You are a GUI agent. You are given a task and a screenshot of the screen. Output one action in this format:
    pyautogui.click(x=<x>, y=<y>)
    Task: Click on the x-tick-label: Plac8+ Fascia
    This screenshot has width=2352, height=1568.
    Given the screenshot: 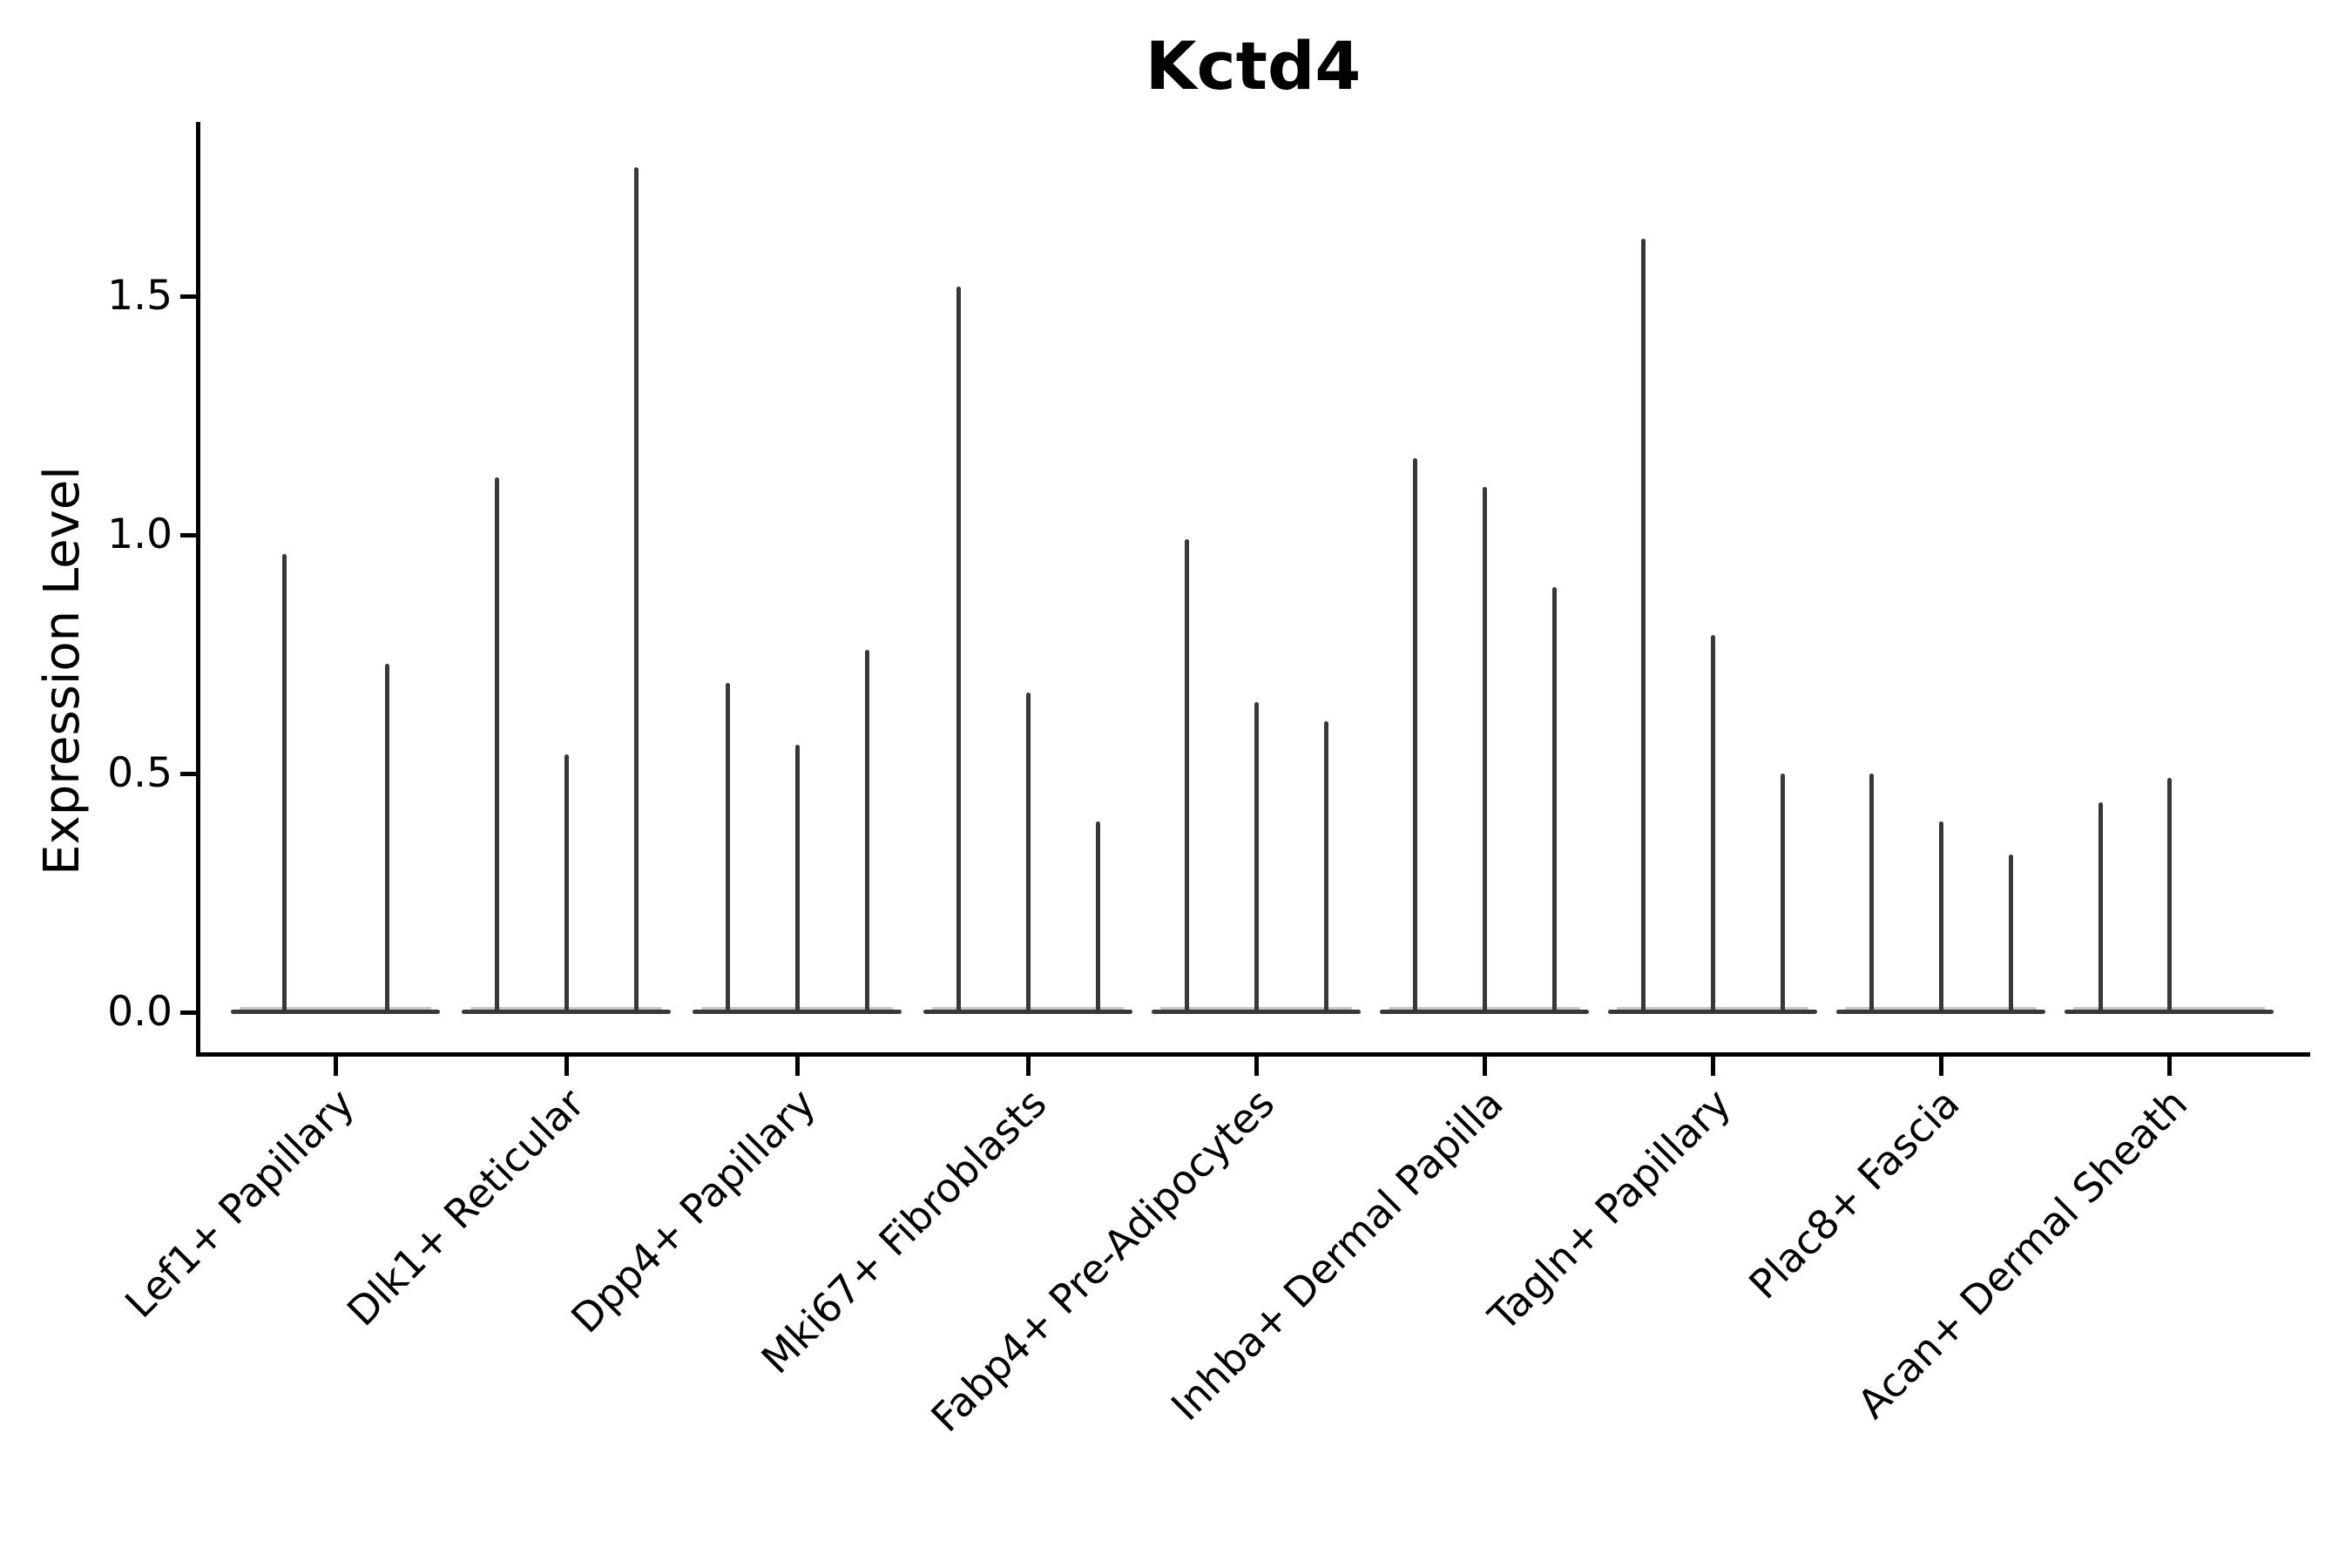 What is the action you would take?
    pyautogui.click(x=1854, y=1193)
    